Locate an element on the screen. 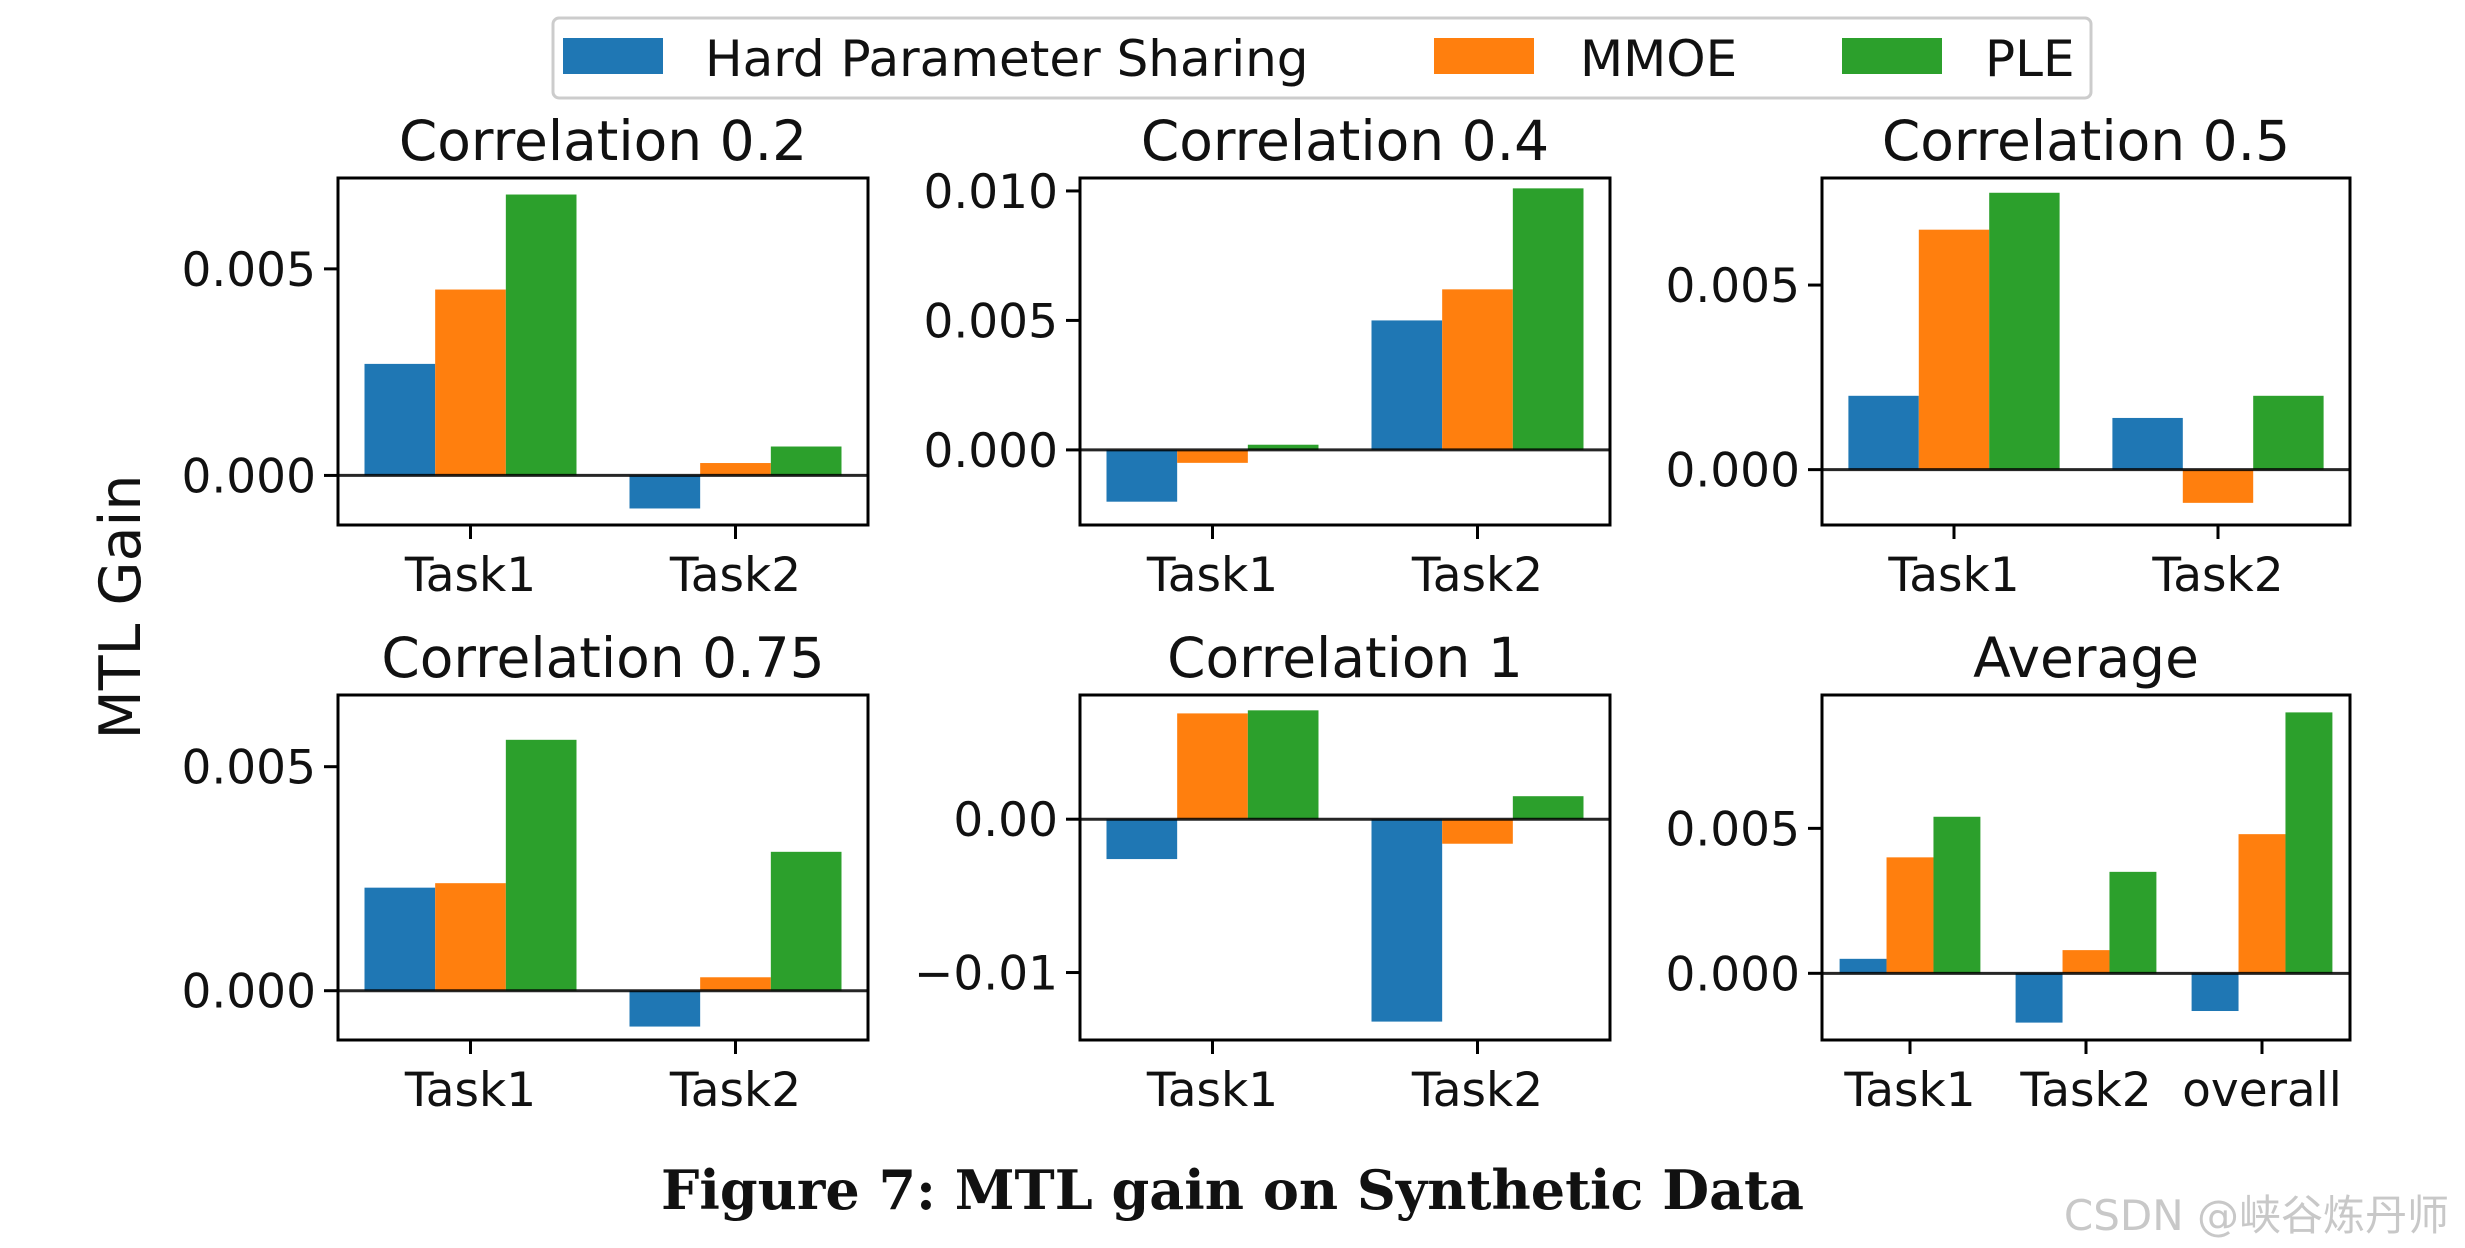  y-tick-label-5-0: 0.000 is located at coordinates (1732, 974).